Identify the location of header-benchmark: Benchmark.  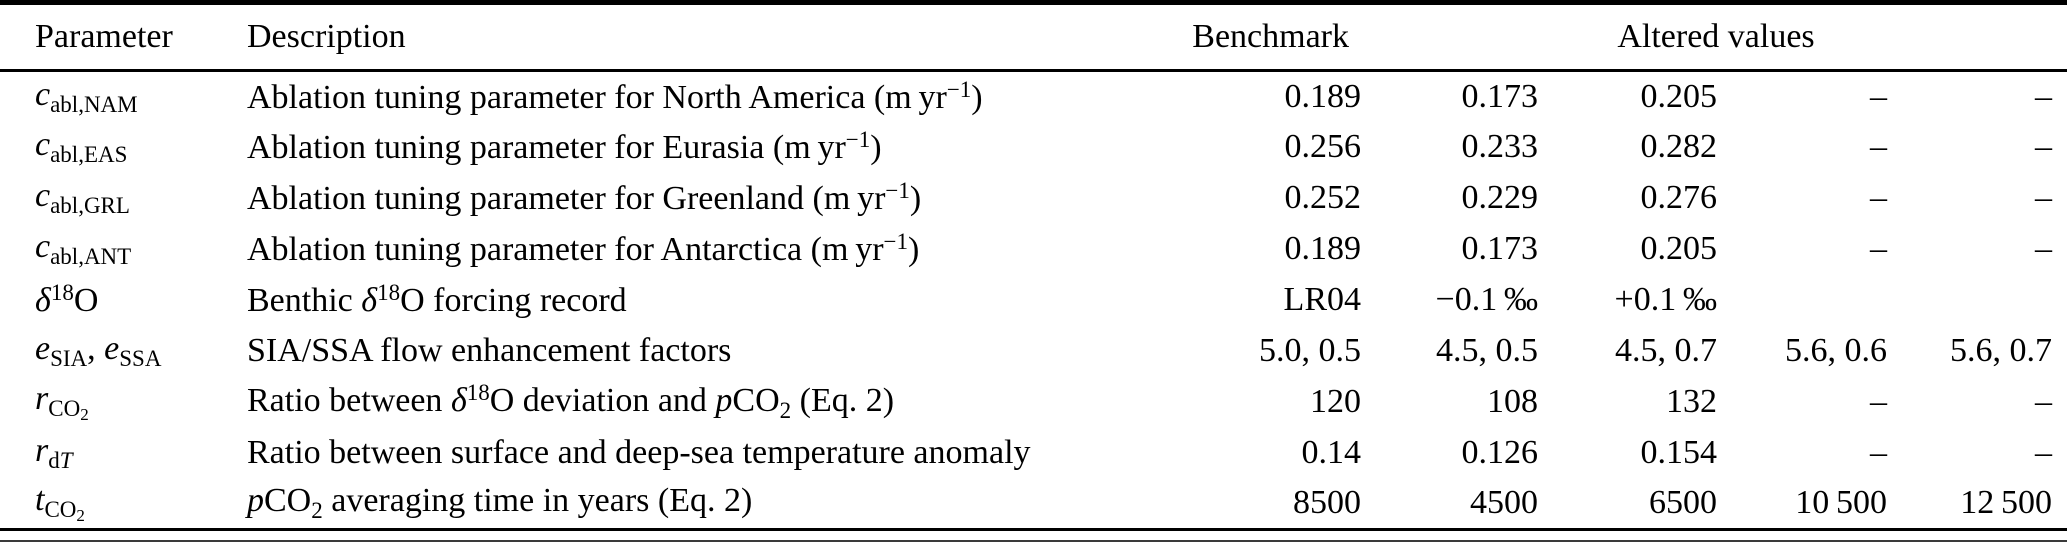
(1270, 36).